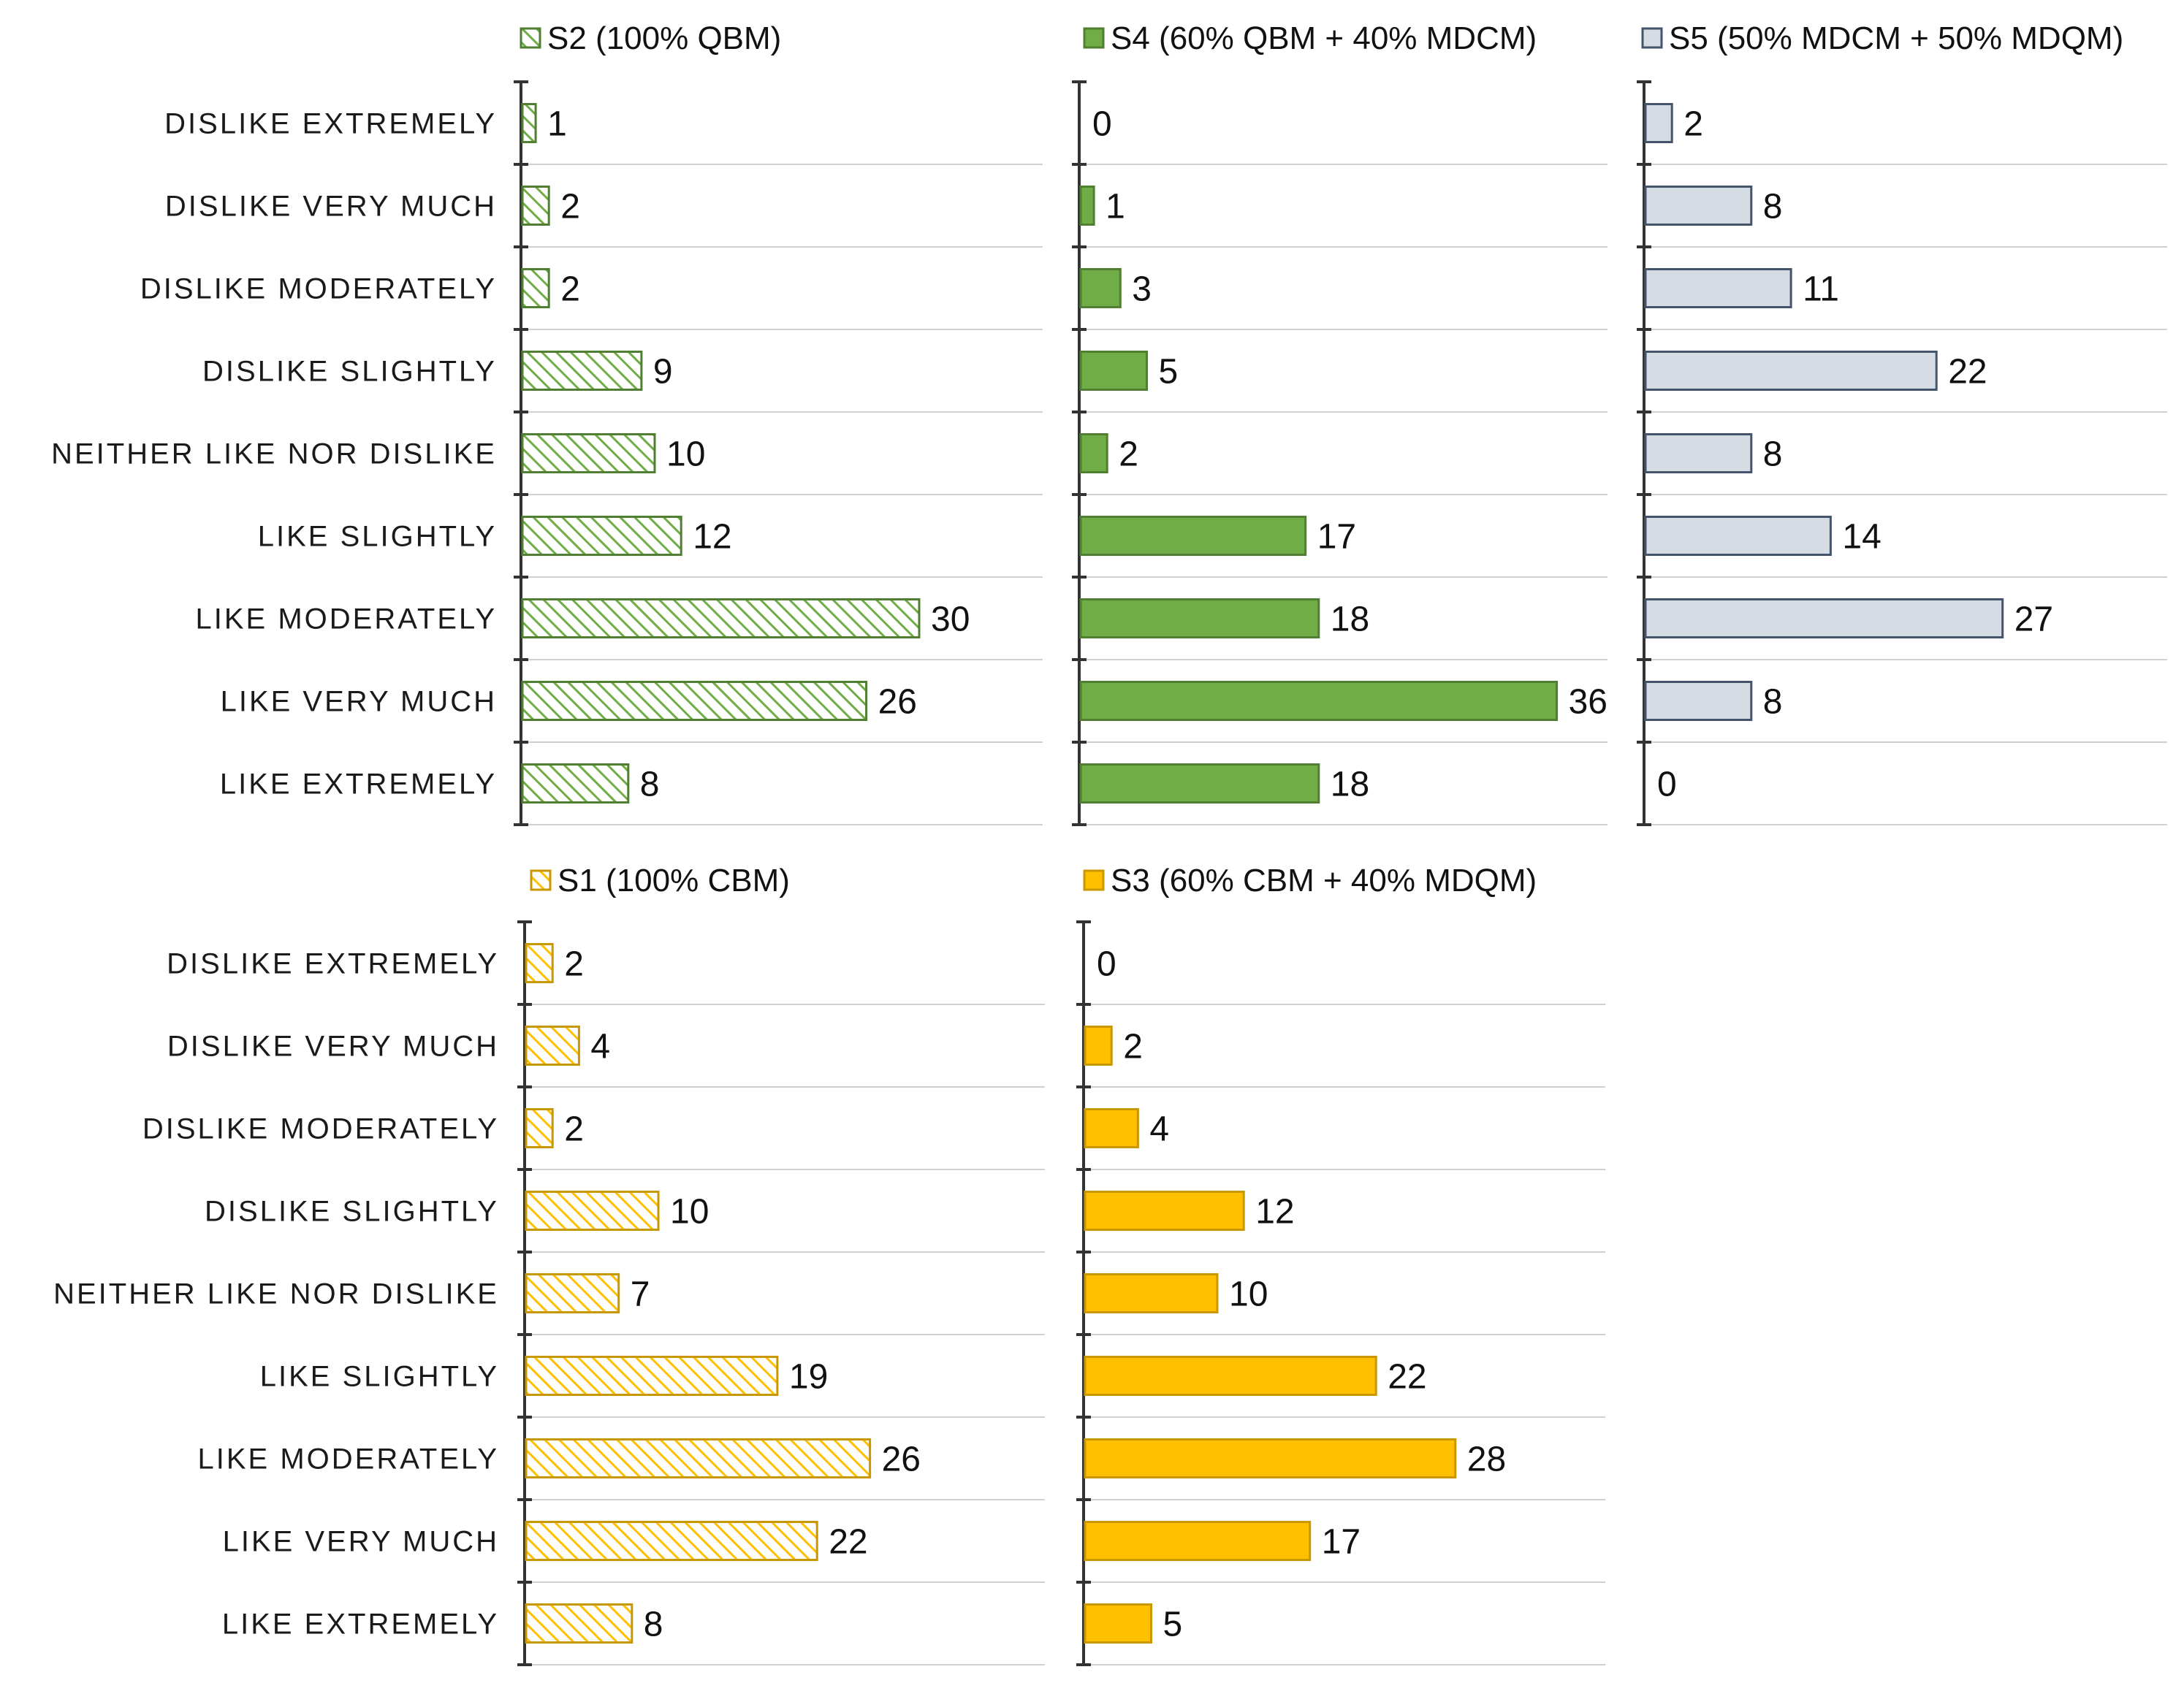 The height and width of the screenshot is (1683, 2184). I want to click on data-label: 14, so click(1861, 537).